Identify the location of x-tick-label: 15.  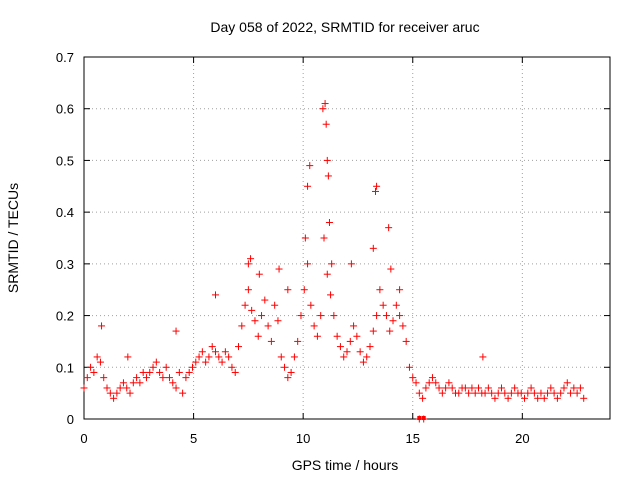
(413, 438).